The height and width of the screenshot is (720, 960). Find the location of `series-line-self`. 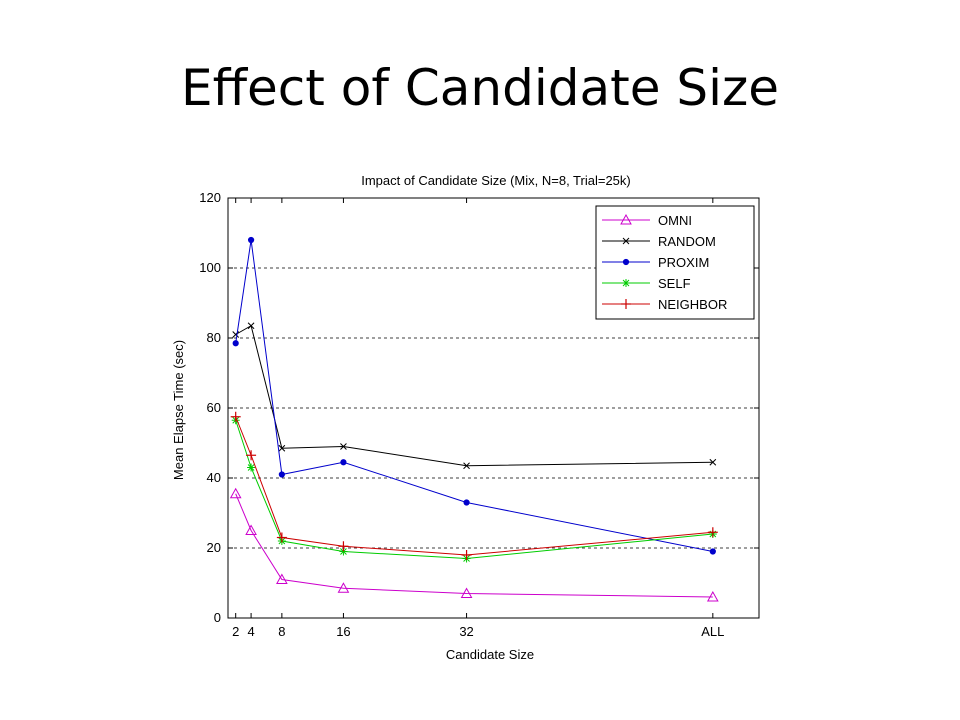

series-line-self is located at coordinates (474, 490).